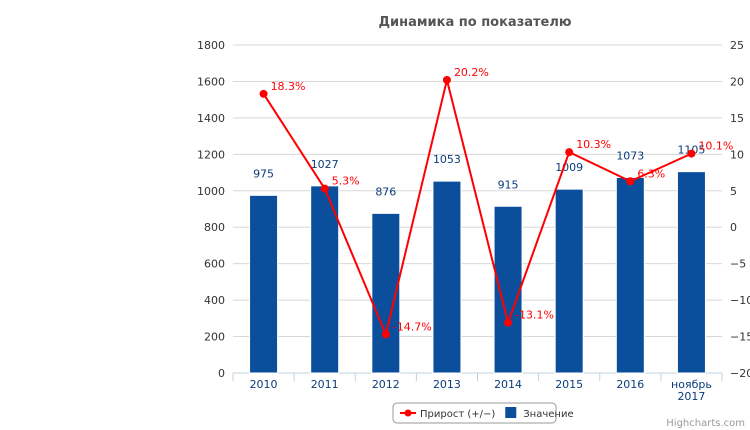 This screenshot has width=750, height=430. Describe the element at coordinates (447, 384) in the screenshot. I see `x-tick-label: 2013` at that location.